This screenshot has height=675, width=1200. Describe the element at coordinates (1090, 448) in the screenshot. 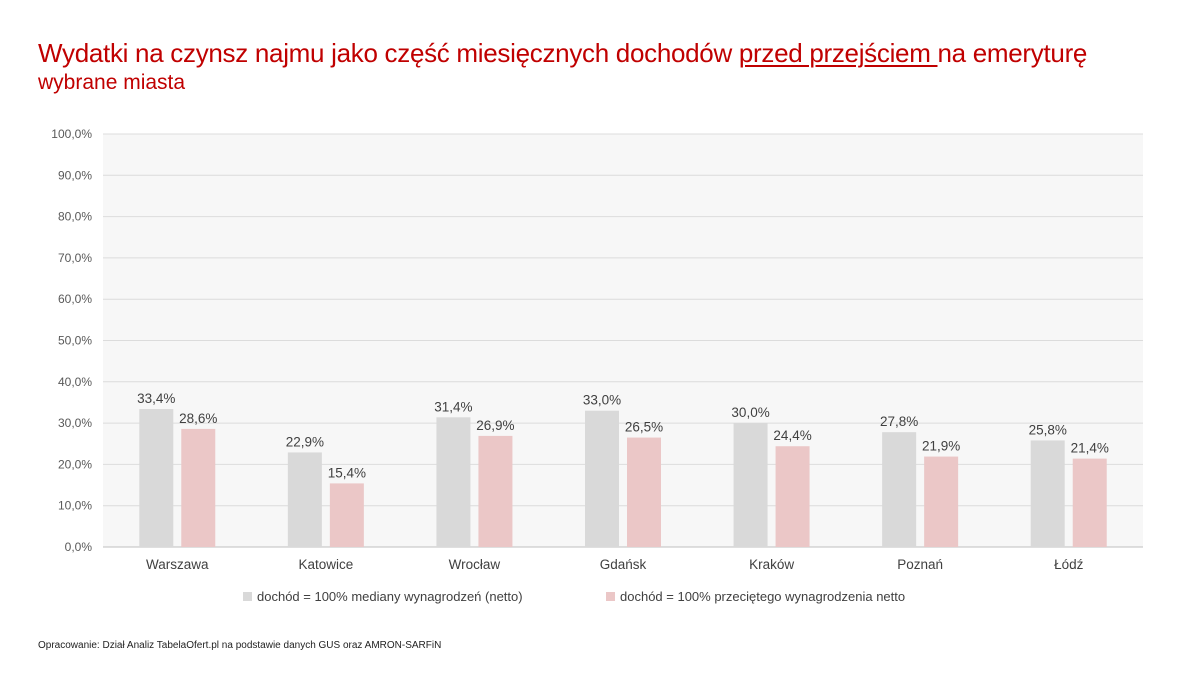

I see `data-label: 21,4%` at that location.